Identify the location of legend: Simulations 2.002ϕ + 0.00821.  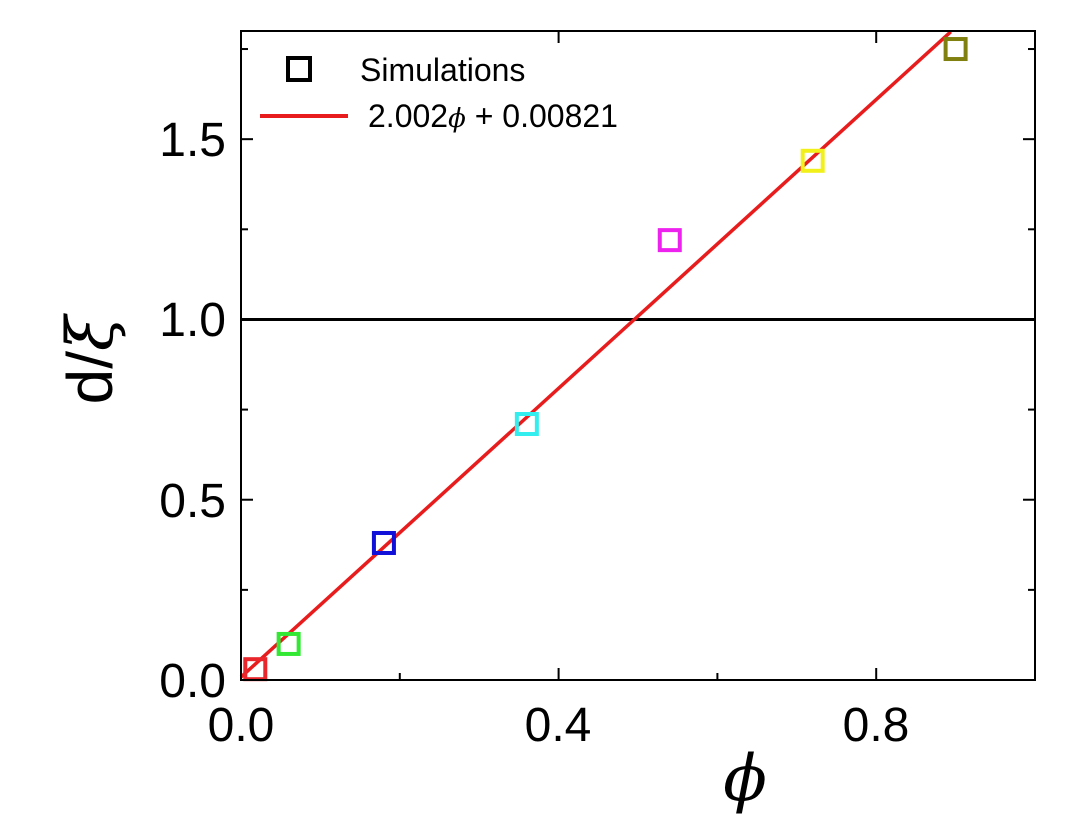
(439, 93).